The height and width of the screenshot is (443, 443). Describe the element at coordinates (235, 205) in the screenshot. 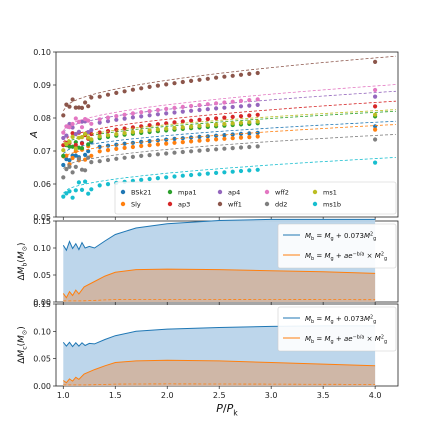

I see `legend-label-wff1: wff1` at that location.